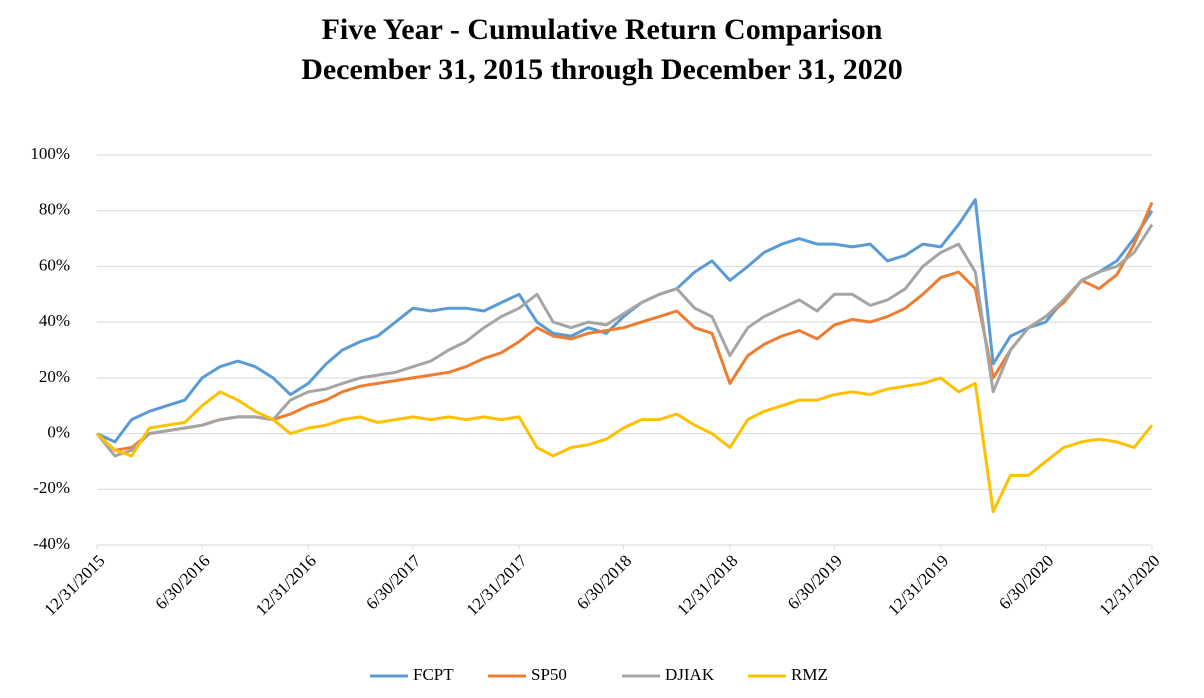 This screenshot has height=698, width=1204. I want to click on y-tick-label: -40%, so click(51, 543).